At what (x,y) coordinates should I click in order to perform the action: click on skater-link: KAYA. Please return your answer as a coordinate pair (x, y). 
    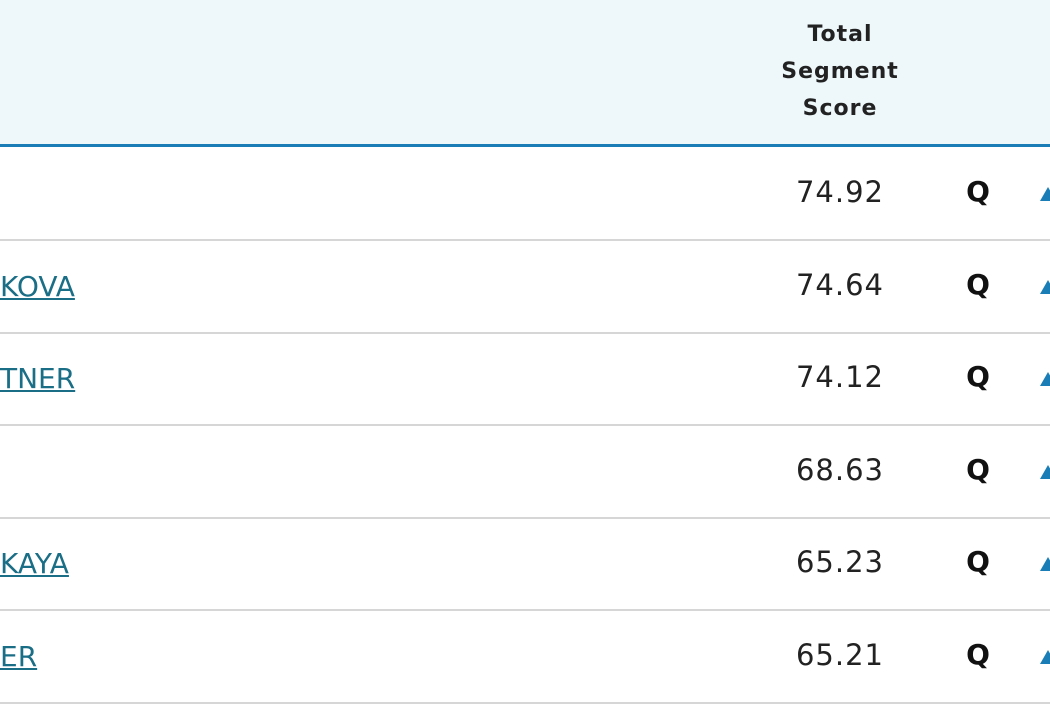
    Looking at the image, I should click on (34, 563).